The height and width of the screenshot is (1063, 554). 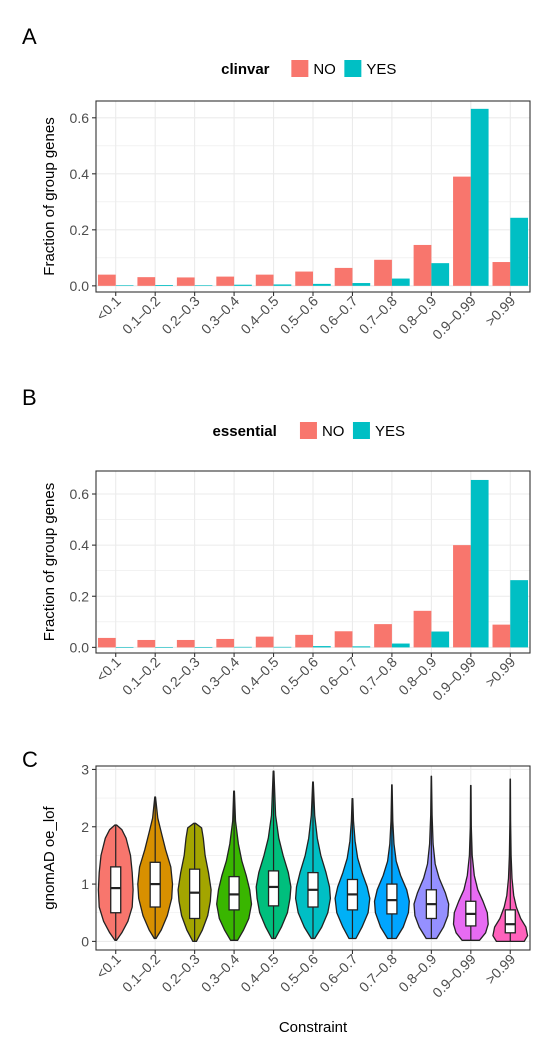 What do you see at coordinates (29, 397) in the screenshot?
I see `panel-label: B` at bounding box center [29, 397].